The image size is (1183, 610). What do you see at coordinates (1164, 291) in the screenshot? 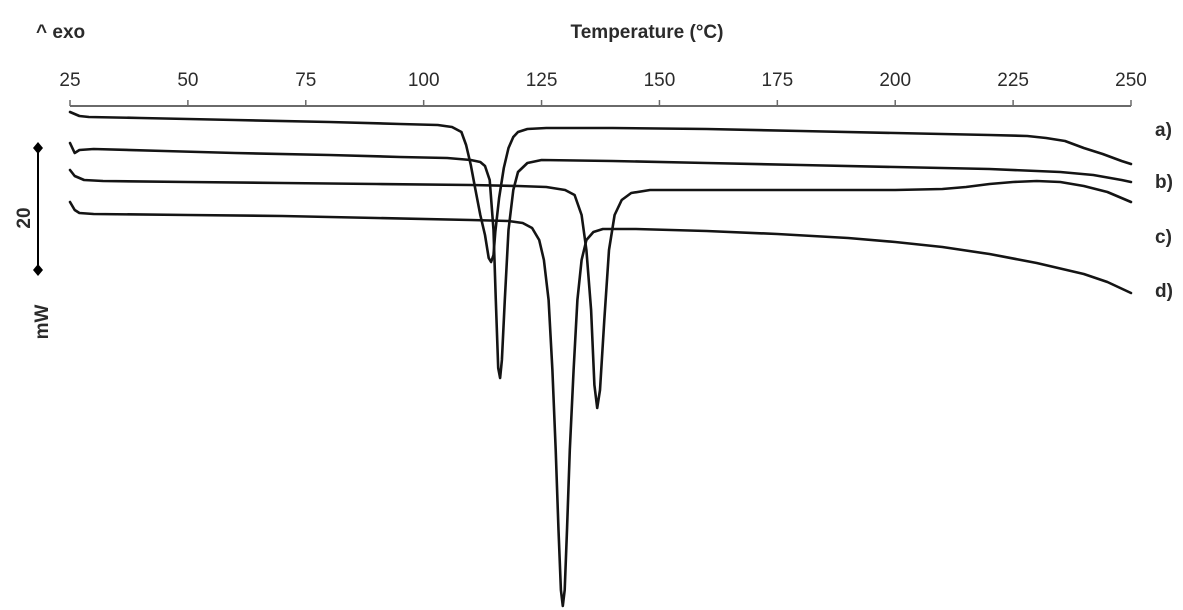
I see `series-label: d)` at bounding box center [1164, 291].